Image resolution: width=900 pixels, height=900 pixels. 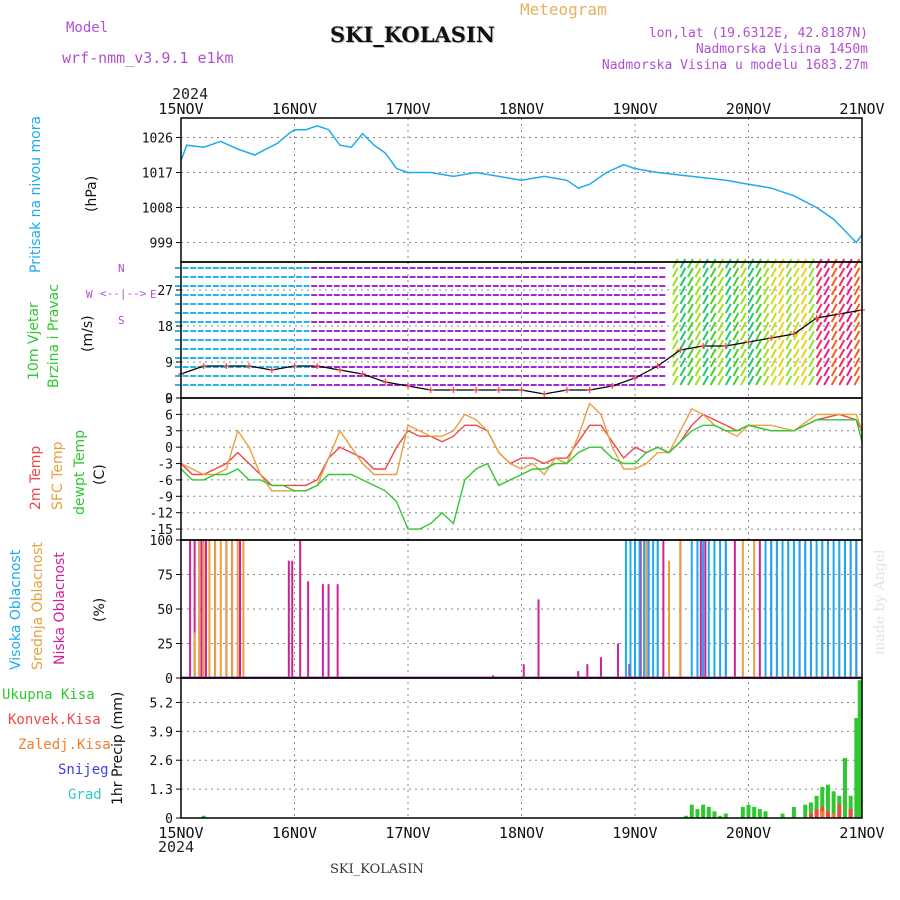 What do you see at coordinates (748, 833) in the screenshot?
I see `x-label-bottom: 20NOV` at bounding box center [748, 833].